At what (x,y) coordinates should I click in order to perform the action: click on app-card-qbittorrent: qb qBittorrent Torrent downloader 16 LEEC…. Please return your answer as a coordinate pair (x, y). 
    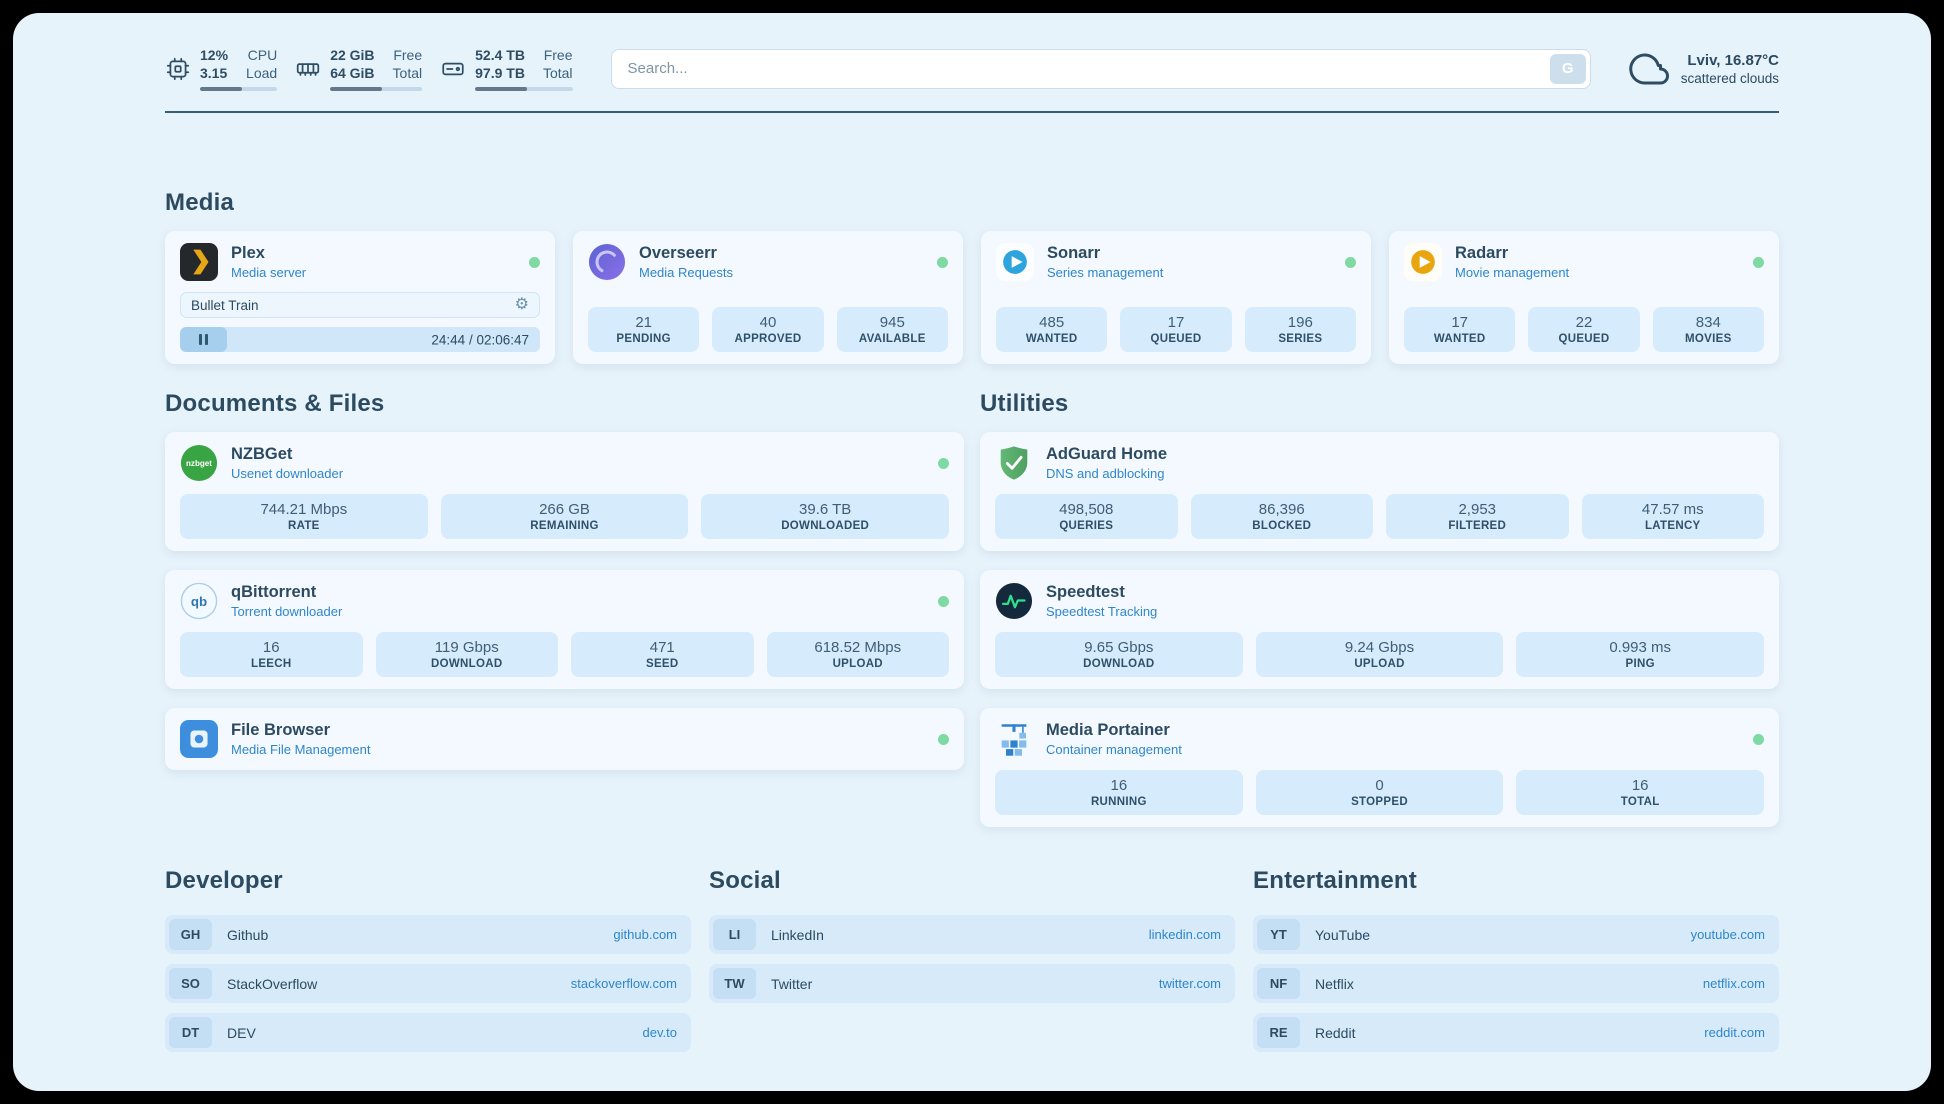
    Looking at the image, I should click on (564, 630).